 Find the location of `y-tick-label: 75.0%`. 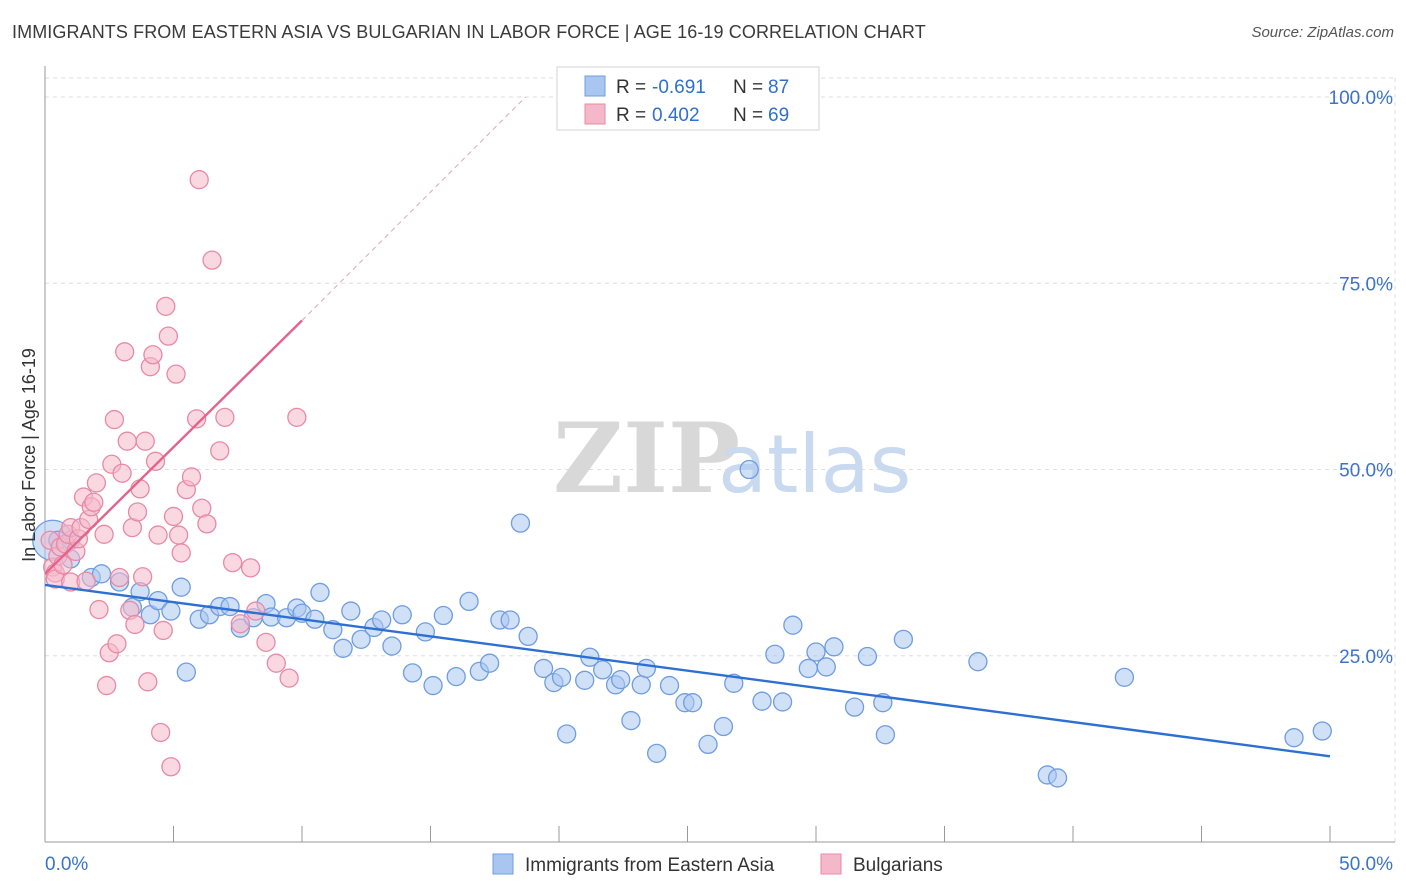

y-tick-label: 75.0% is located at coordinates (1366, 284).